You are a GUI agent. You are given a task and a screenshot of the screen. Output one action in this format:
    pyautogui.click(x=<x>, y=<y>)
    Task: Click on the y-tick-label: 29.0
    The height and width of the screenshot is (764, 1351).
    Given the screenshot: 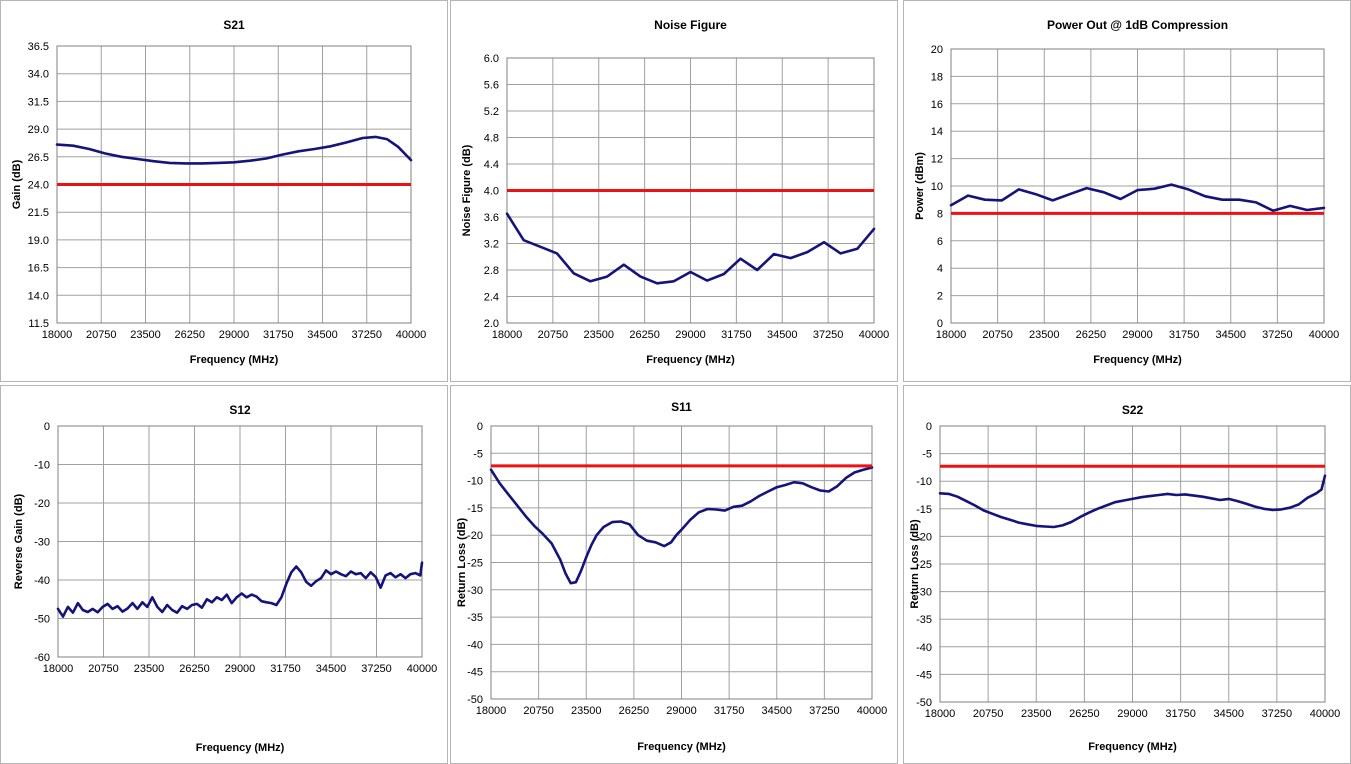 What is the action you would take?
    pyautogui.click(x=38, y=130)
    